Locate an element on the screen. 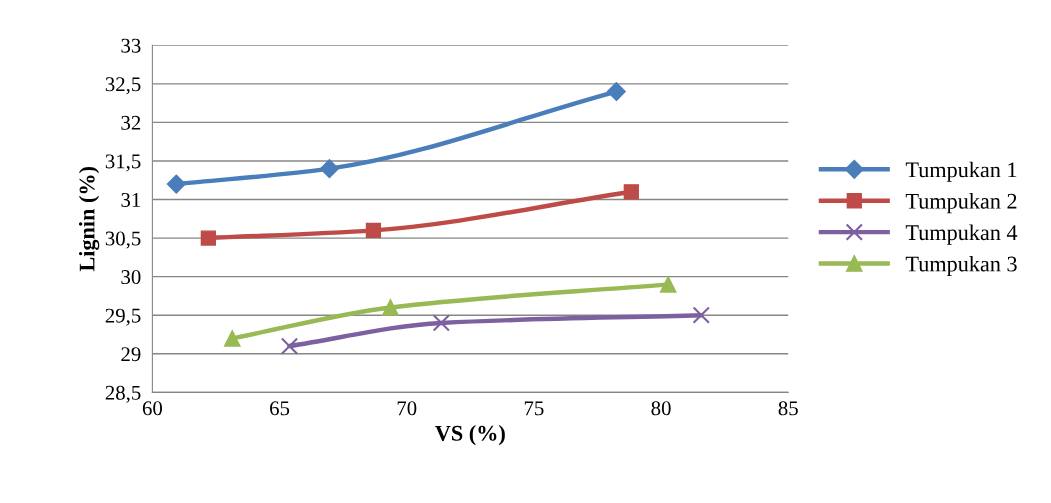 The image size is (1051, 503). y-tick-label: 30,5 is located at coordinates (123, 240).